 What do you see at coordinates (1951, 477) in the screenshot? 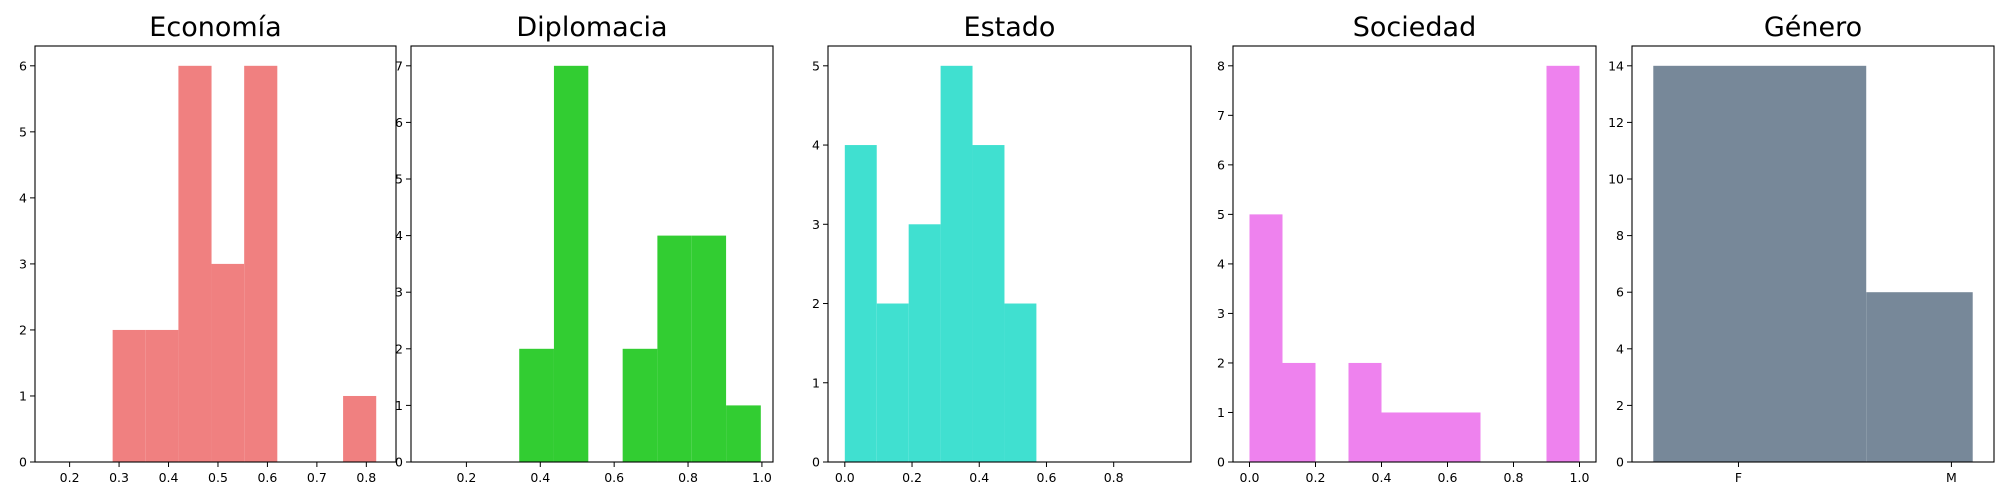
I see `x-tick-label: M` at bounding box center [1951, 477].